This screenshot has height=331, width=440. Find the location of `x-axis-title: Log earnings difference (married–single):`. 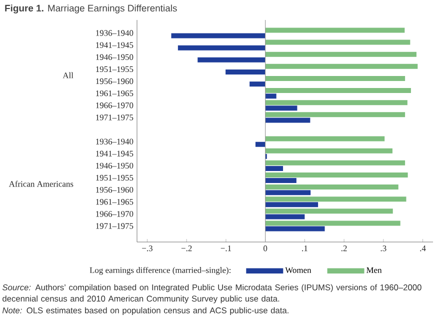

x-axis-title: Log earnings difference (married–single): is located at coordinates (160, 270).